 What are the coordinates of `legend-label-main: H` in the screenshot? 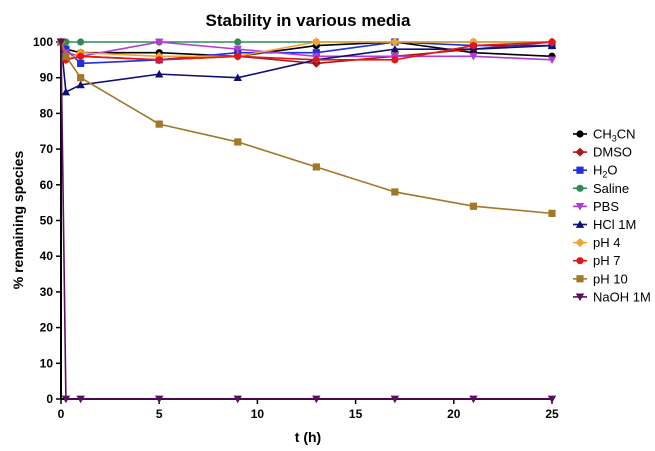 It's located at (597, 170).